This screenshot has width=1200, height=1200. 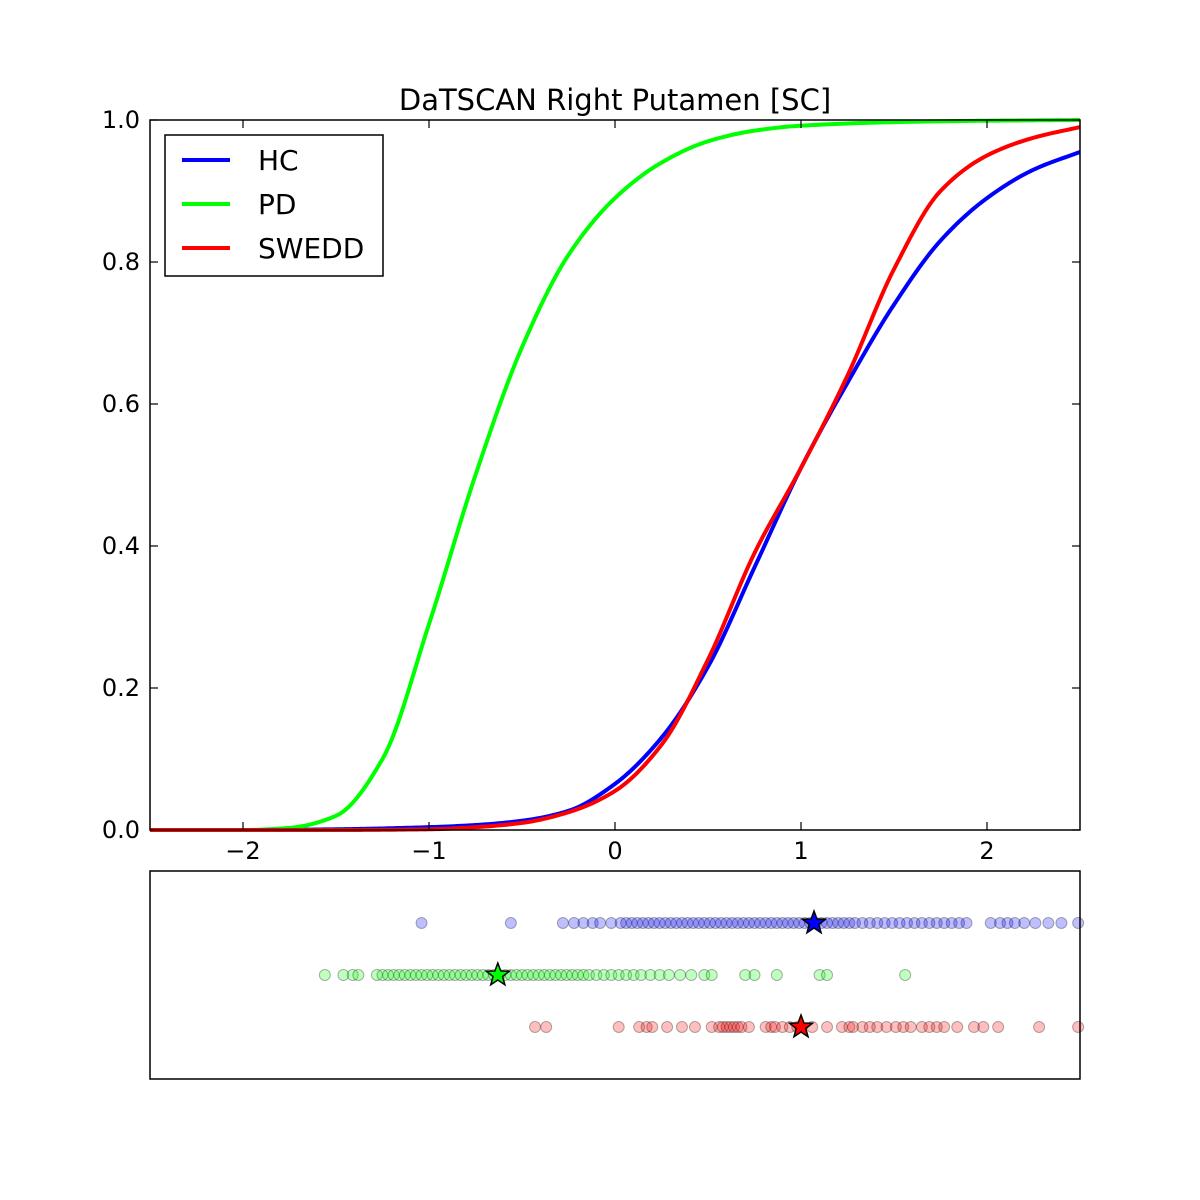 What do you see at coordinates (121, 688) in the screenshot?
I see `y-tick-label: 0.2` at bounding box center [121, 688].